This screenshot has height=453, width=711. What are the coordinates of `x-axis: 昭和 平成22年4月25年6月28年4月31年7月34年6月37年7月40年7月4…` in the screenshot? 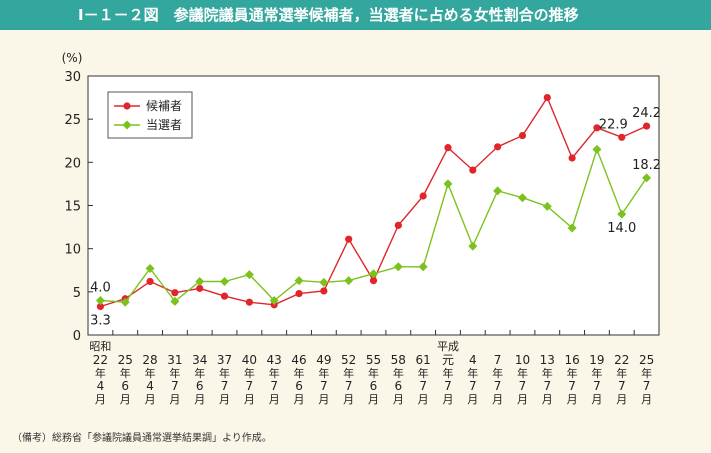 It's located at (373, 368).